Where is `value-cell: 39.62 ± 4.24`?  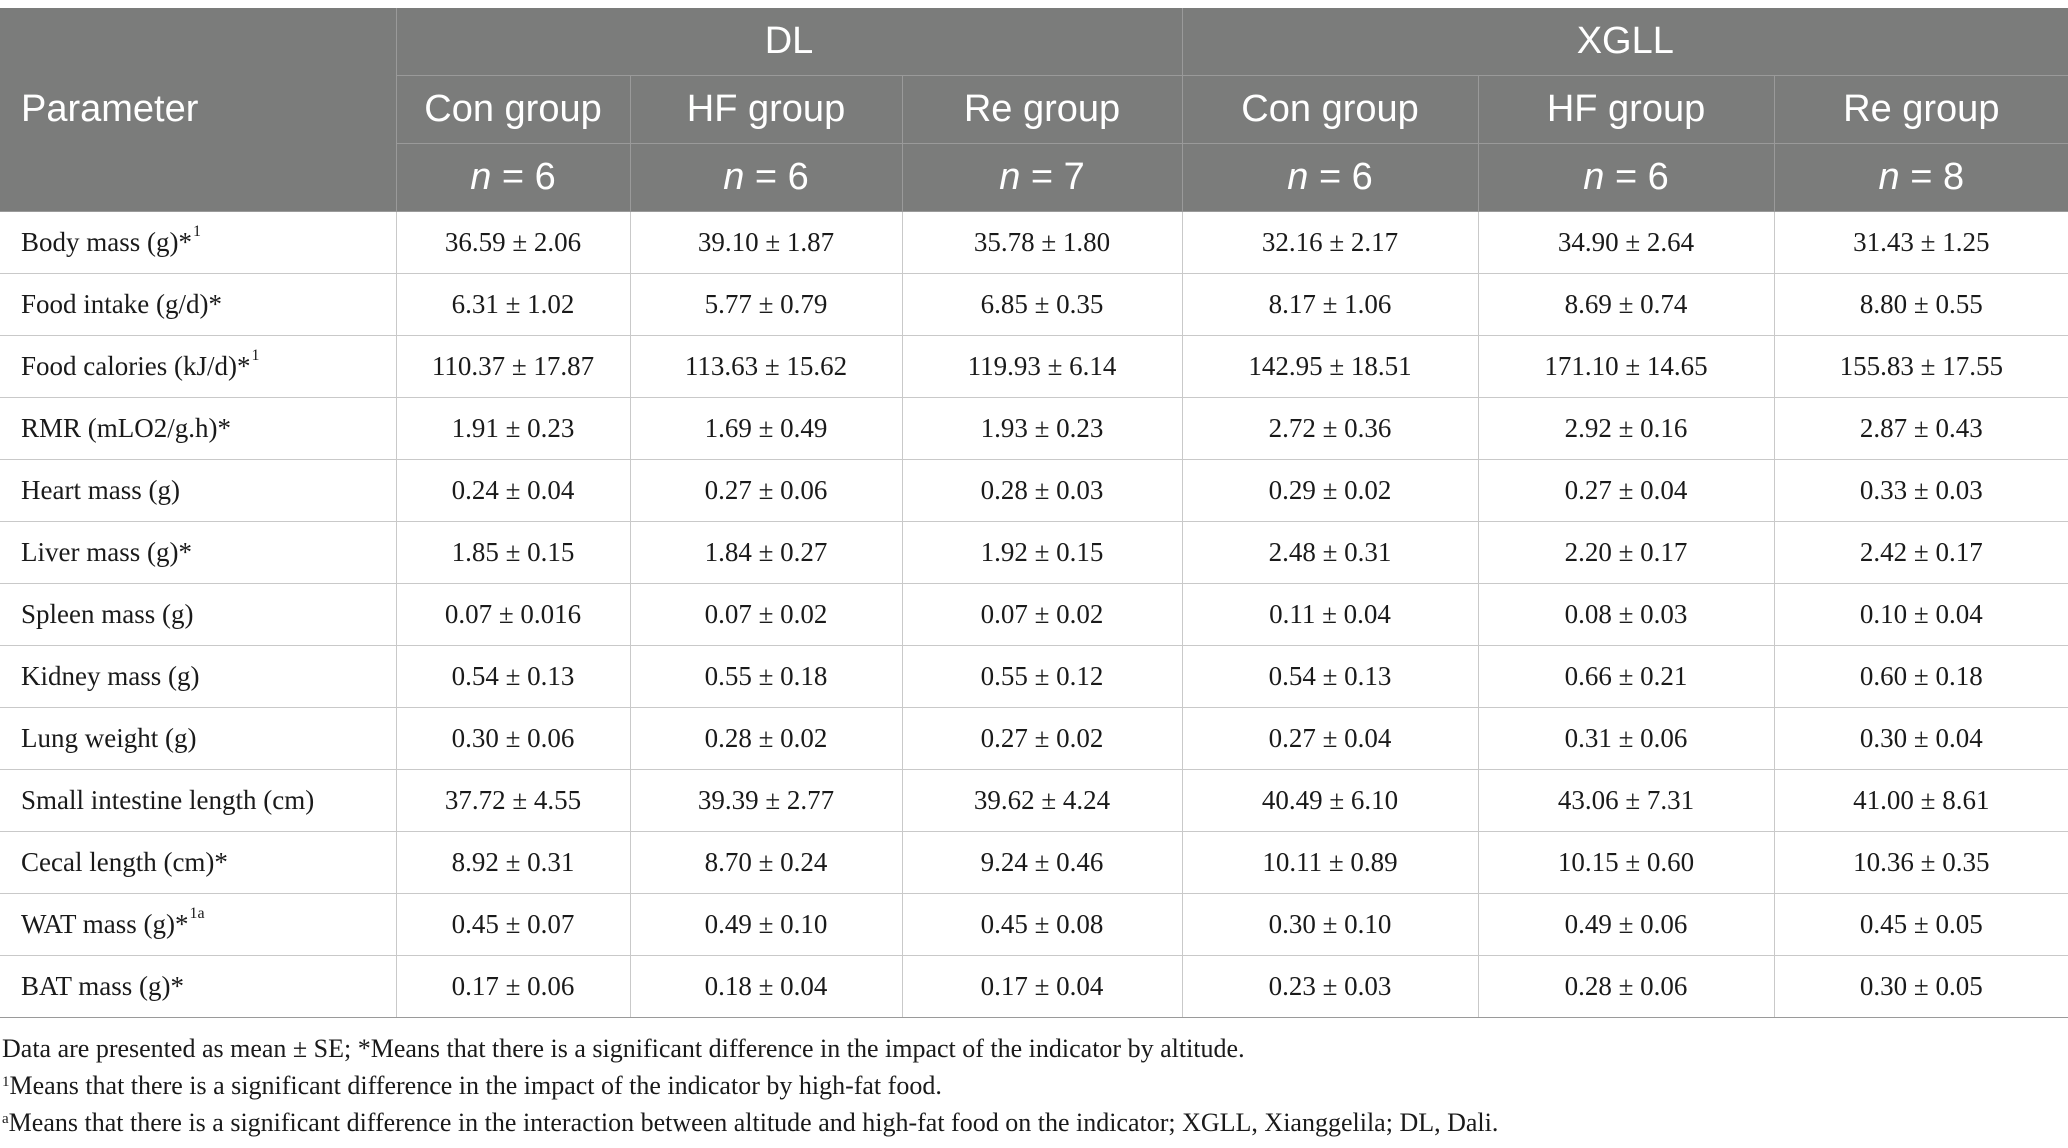 value-cell: 39.62 ± 4.24 is located at coordinates (1042, 800).